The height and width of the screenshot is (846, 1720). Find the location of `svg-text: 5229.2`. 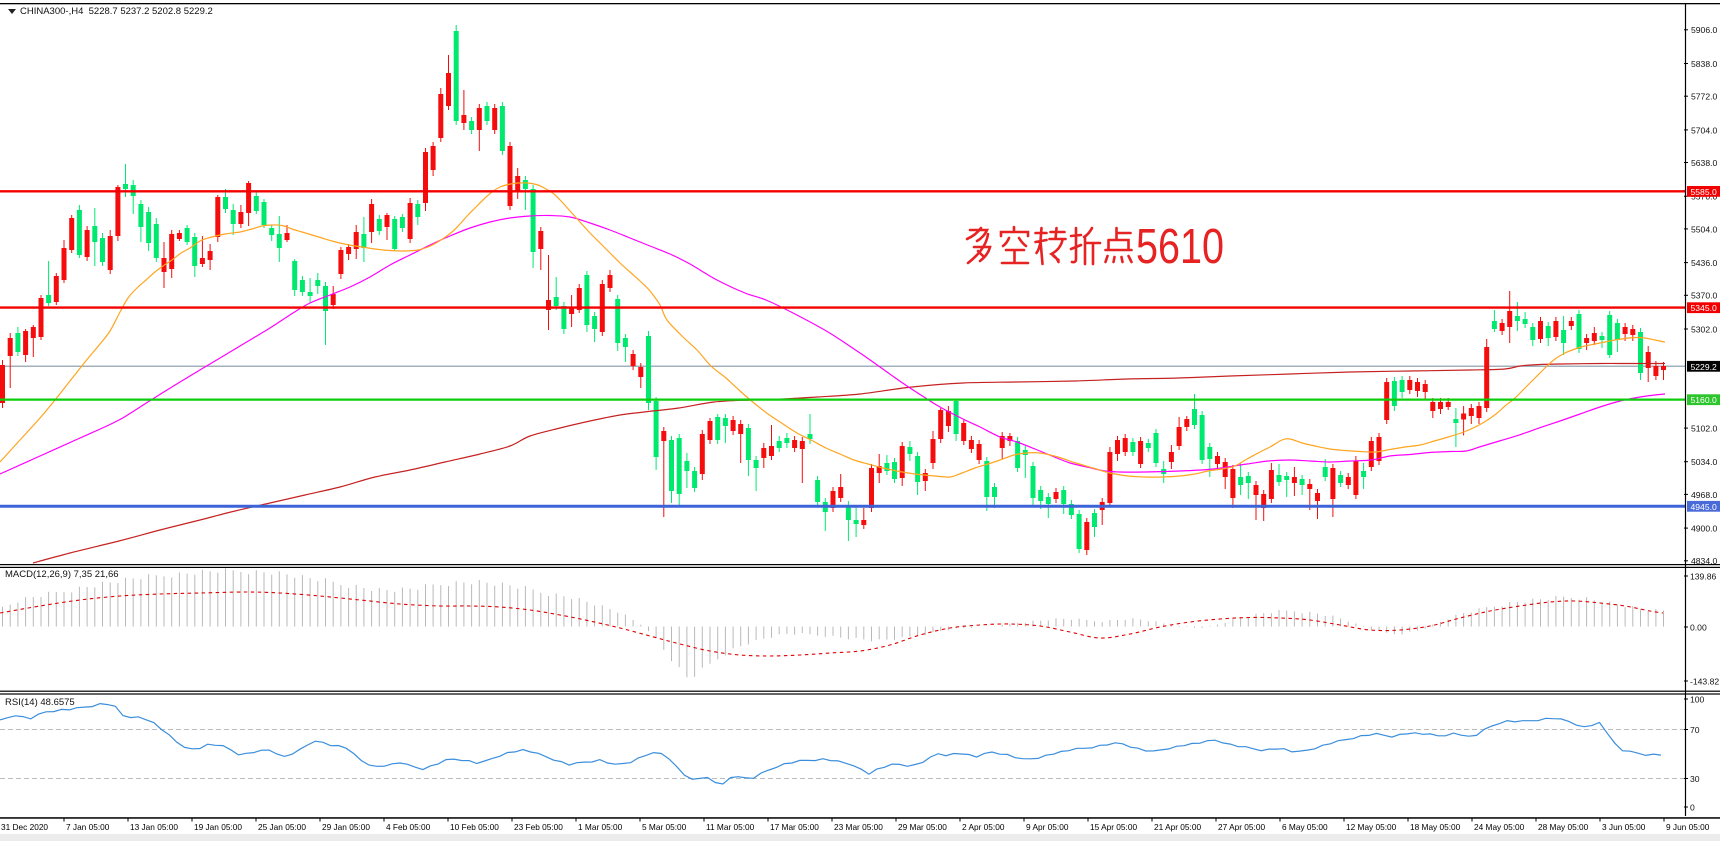

svg-text: 5229.2 is located at coordinates (1704, 367).